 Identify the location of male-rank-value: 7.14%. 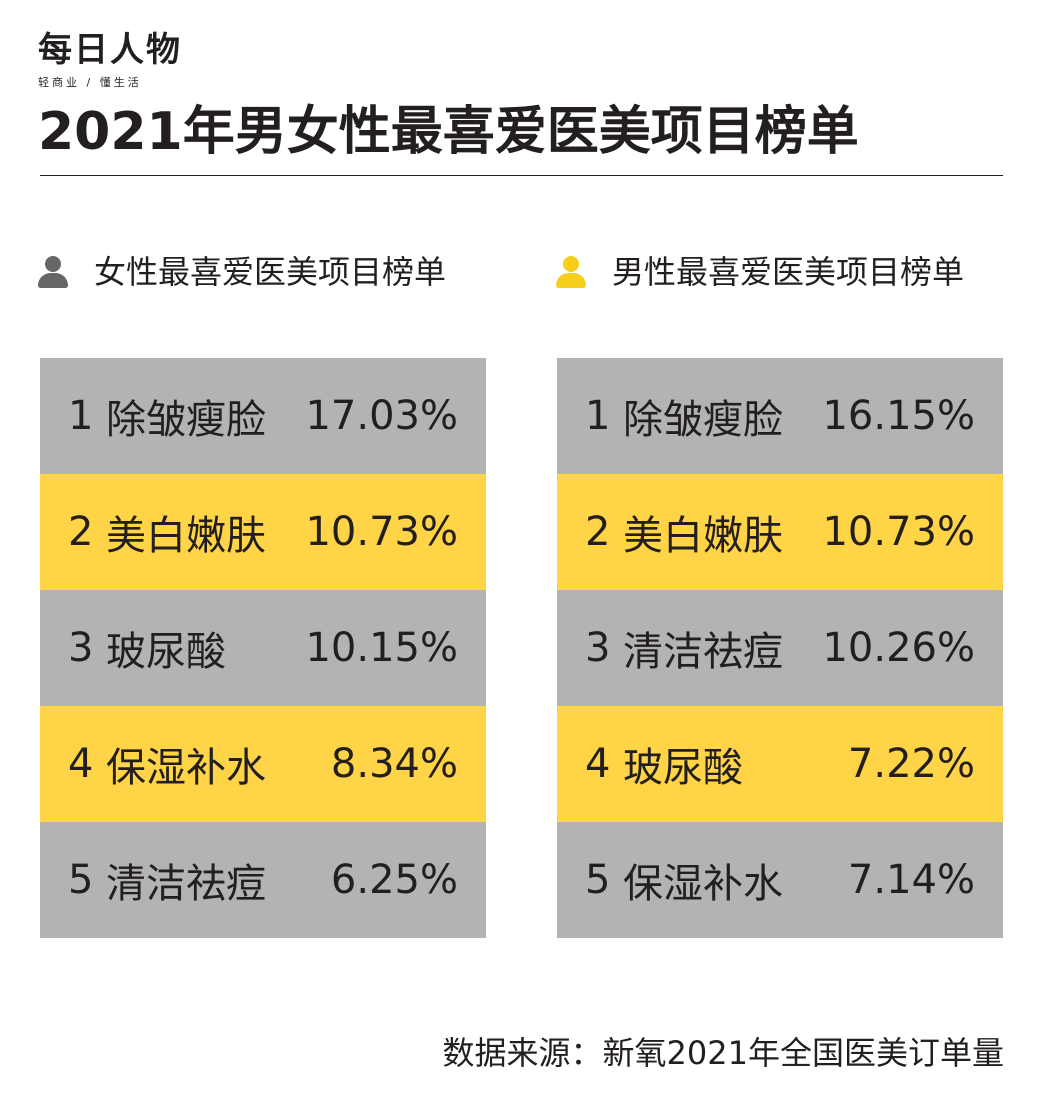
(911, 880).